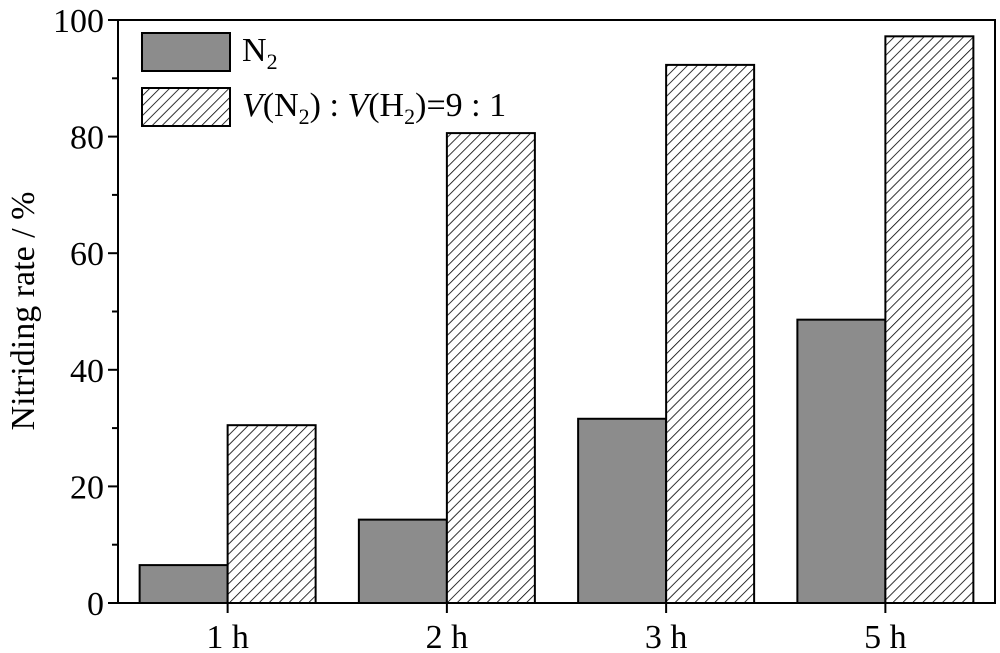  I want to click on x-tick-label: 3 h, so click(666, 636).